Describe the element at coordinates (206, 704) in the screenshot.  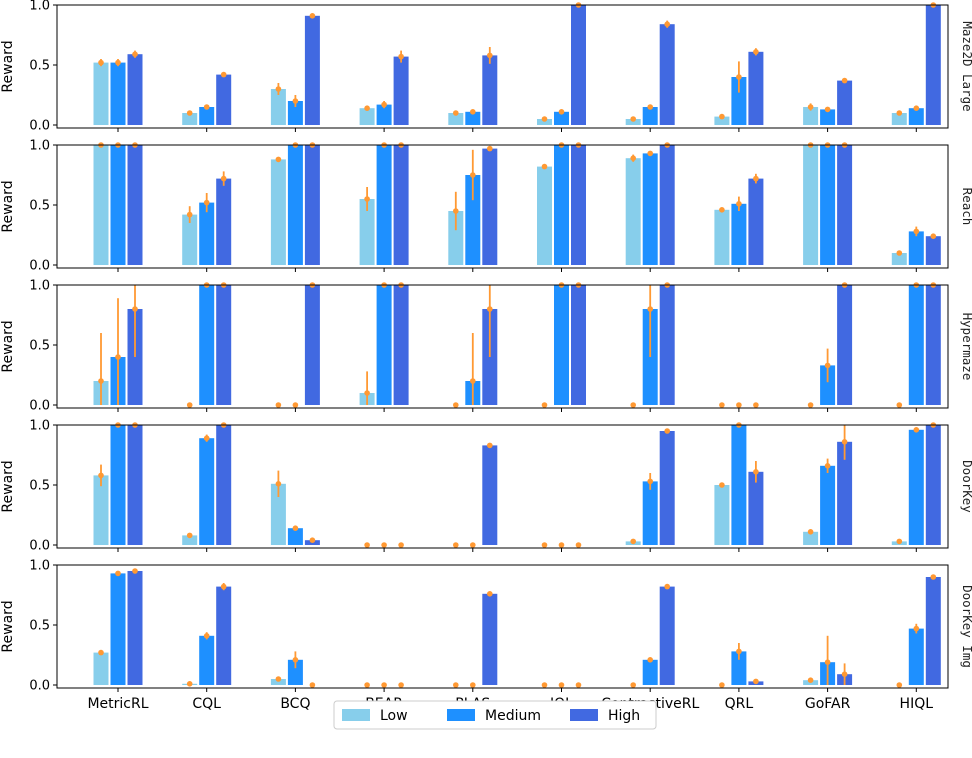
I see `x-tick-label: CQL` at that location.